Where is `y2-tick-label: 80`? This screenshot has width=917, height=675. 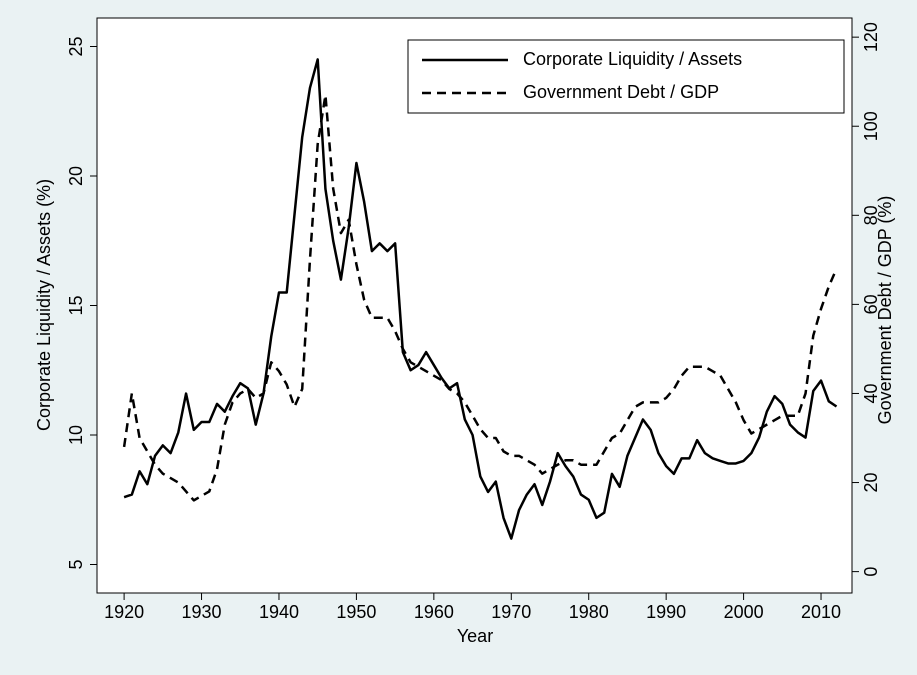 y2-tick-label: 80 is located at coordinates (871, 215).